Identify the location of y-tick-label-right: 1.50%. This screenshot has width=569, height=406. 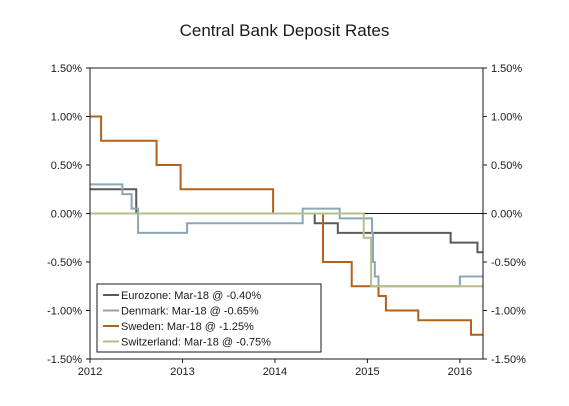
(506, 69).